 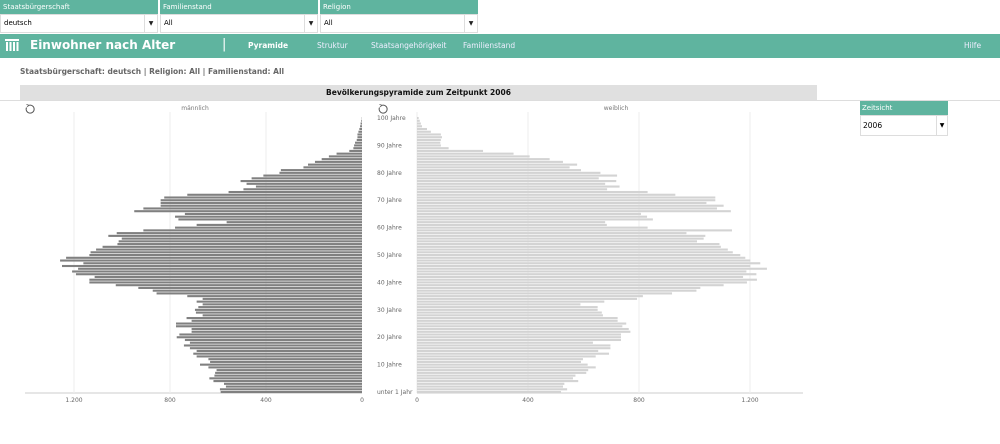 I want to click on age-label: 40 Jahre, so click(x=389, y=282).